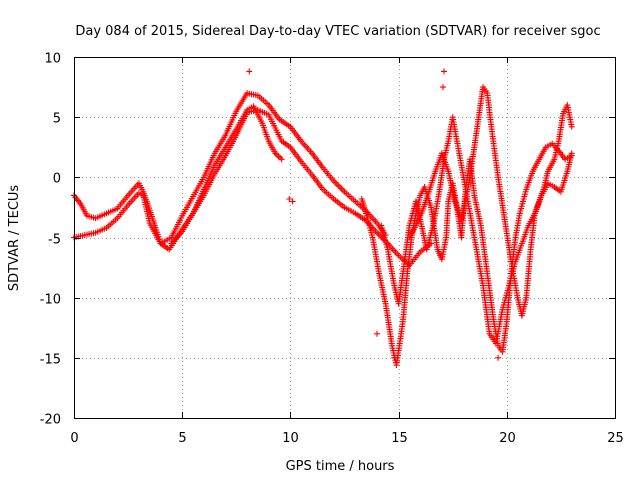  Describe the element at coordinates (57, 119) in the screenshot. I see `y-tick-label: 5` at that location.